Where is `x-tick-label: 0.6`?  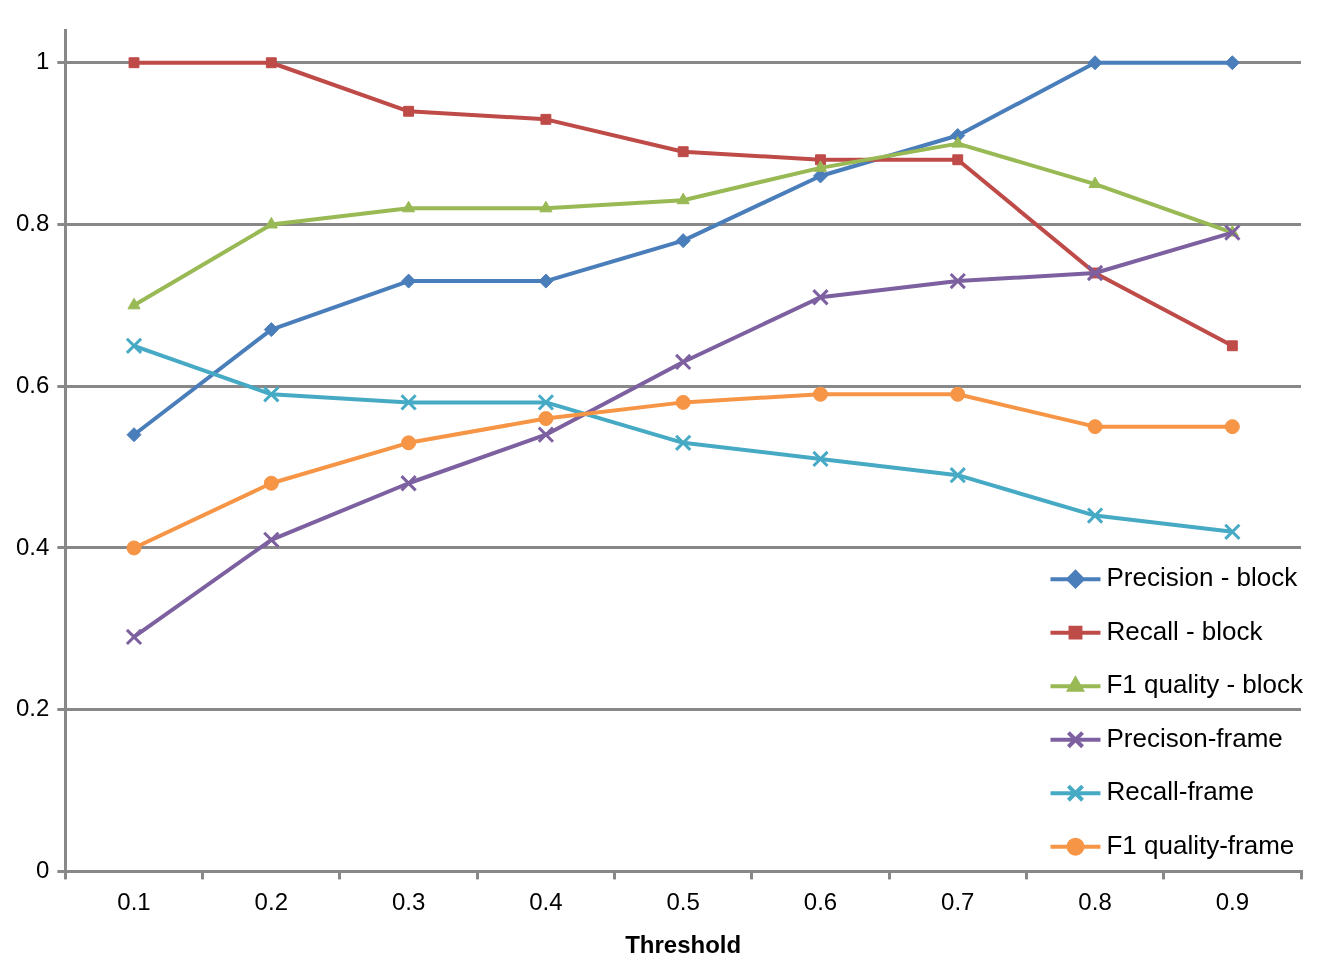
x-tick-label: 0.6 is located at coordinates (820, 902).